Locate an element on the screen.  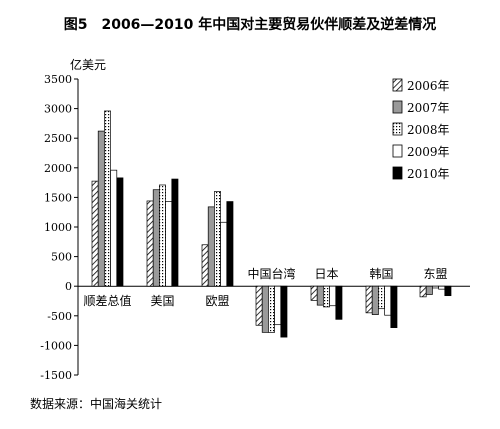
legend-label: 2008年 is located at coordinates (428, 130).